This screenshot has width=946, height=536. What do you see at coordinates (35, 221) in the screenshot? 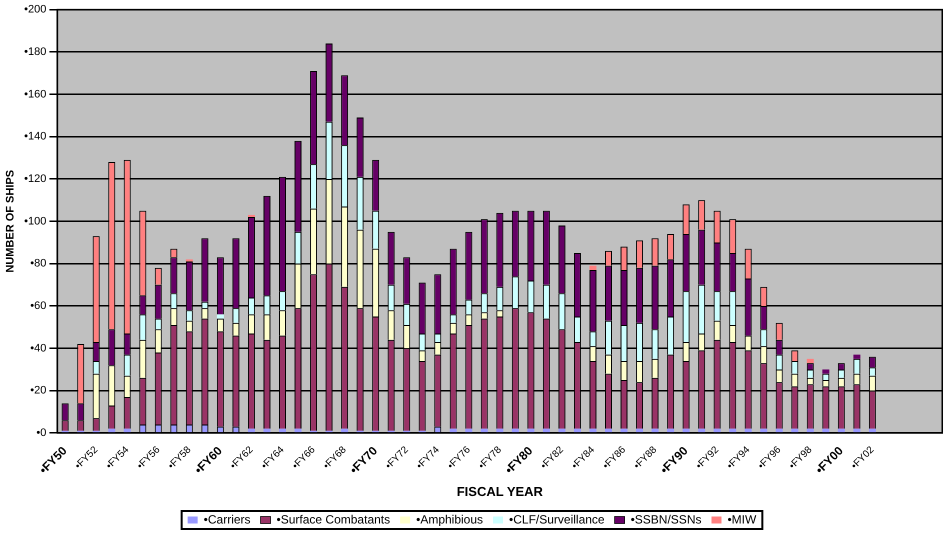
I see `y-tick-label: •100` at bounding box center [35, 221].